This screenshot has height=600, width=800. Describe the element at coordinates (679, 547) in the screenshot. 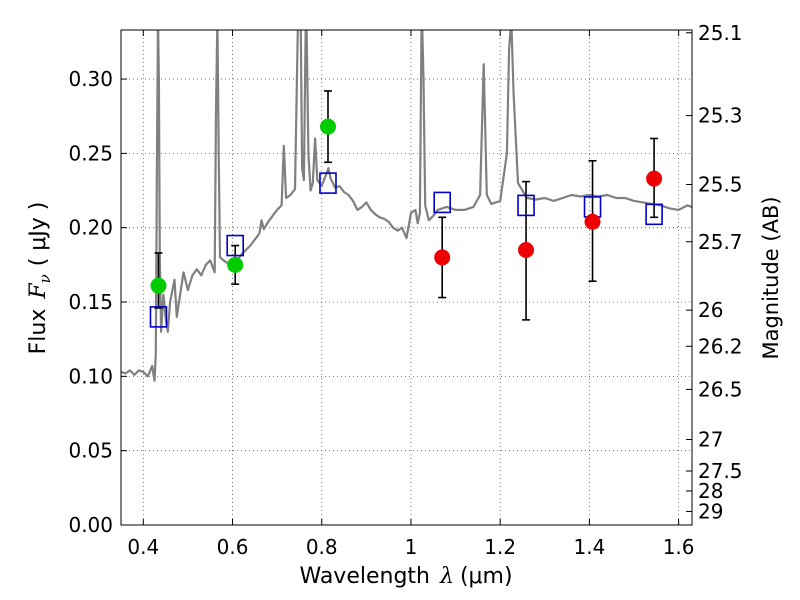

I see `x-tick-label: 1.6` at that location.